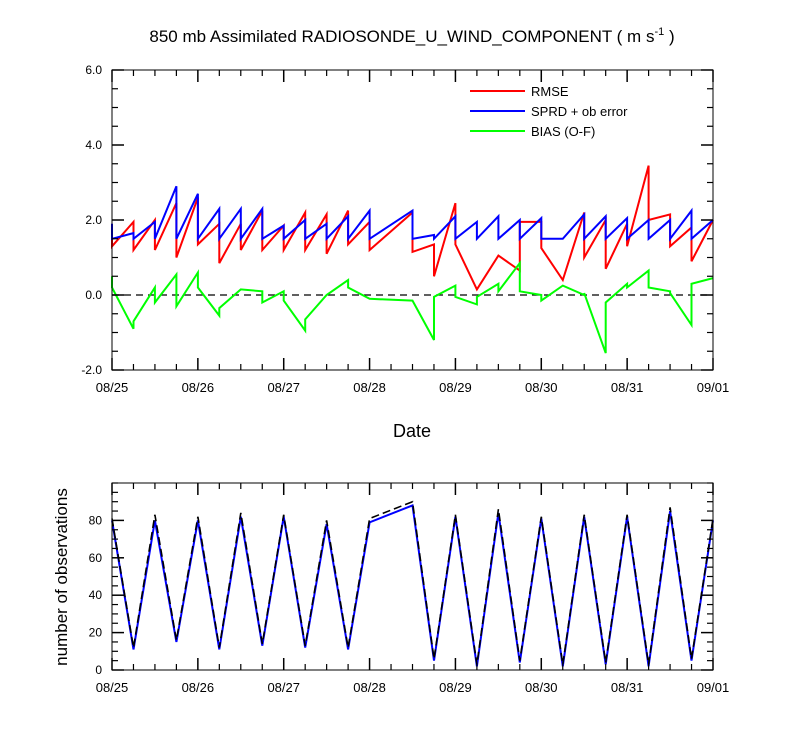 Image resolution: width=800 pixels, height=750 pixels. I want to click on x-axis-label: Date, so click(412, 431).